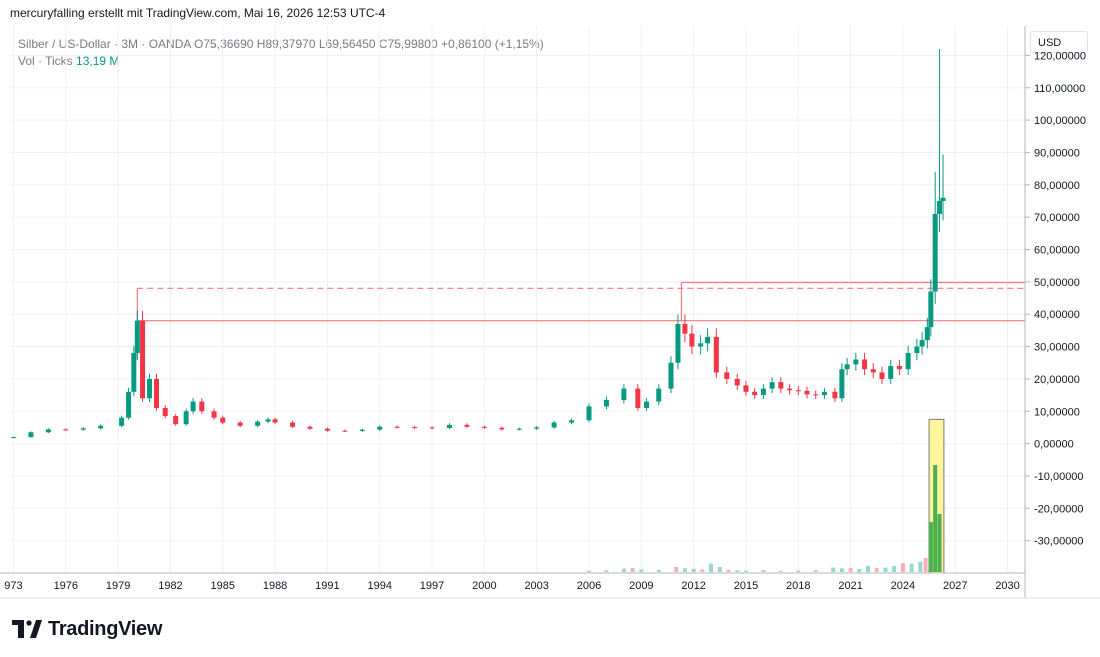 The image size is (1100, 657). What do you see at coordinates (1057, 412) in the screenshot?
I see `y-tick-label: 10,00000` at bounding box center [1057, 412].